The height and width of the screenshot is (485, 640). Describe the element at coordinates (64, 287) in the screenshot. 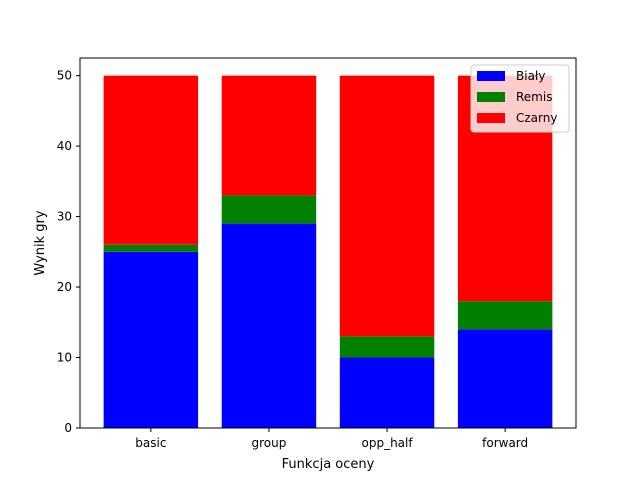

I see `y-tick-label: 20` at that location.